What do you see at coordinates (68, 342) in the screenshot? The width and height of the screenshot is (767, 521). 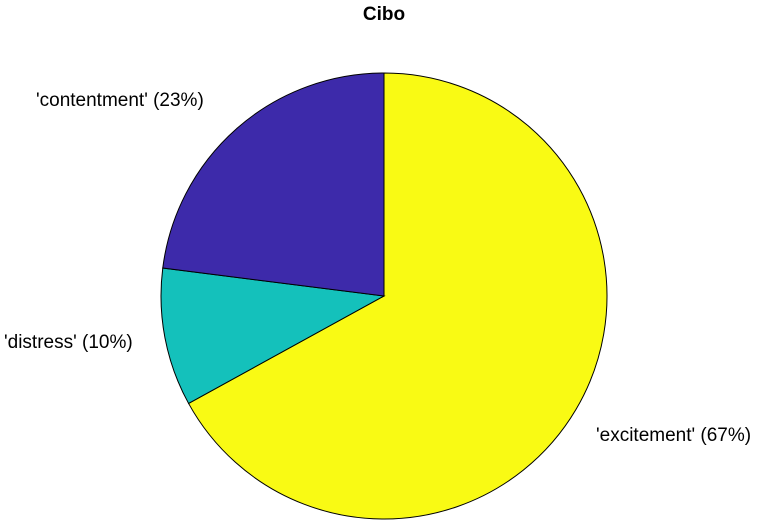 I see `slice-label-distress: 'distress' (10%)` at bounding box center [68, 342].